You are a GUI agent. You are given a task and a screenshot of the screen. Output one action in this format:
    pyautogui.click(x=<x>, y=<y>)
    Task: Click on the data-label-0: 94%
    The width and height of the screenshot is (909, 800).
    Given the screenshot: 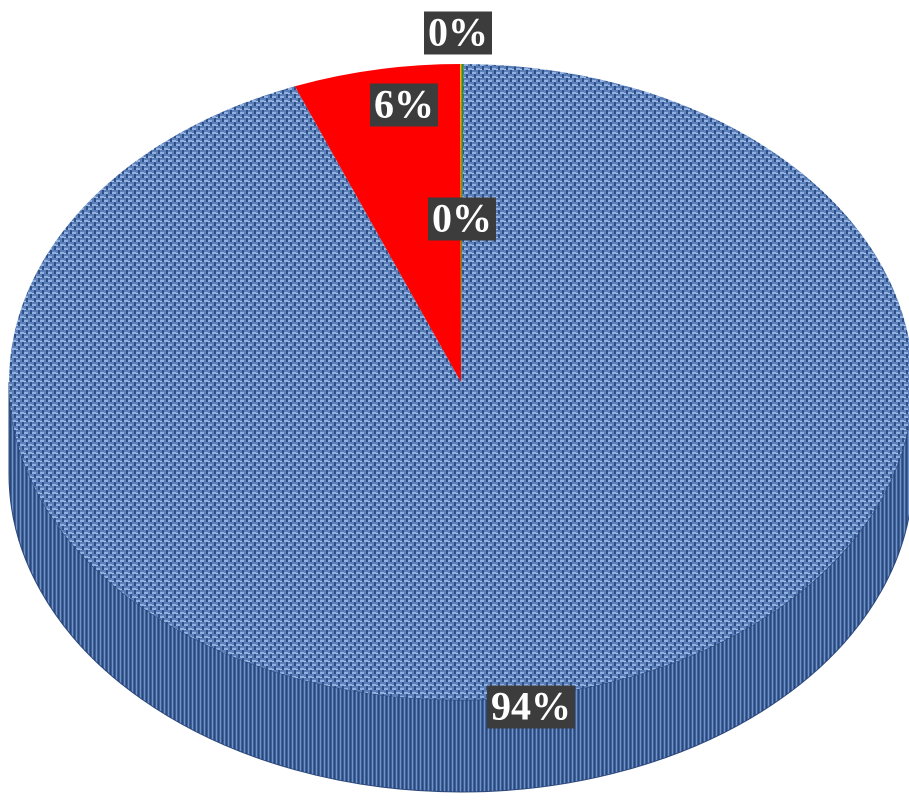 What is the action you would take?
    pyautogui.click(x=531, y=706)
    